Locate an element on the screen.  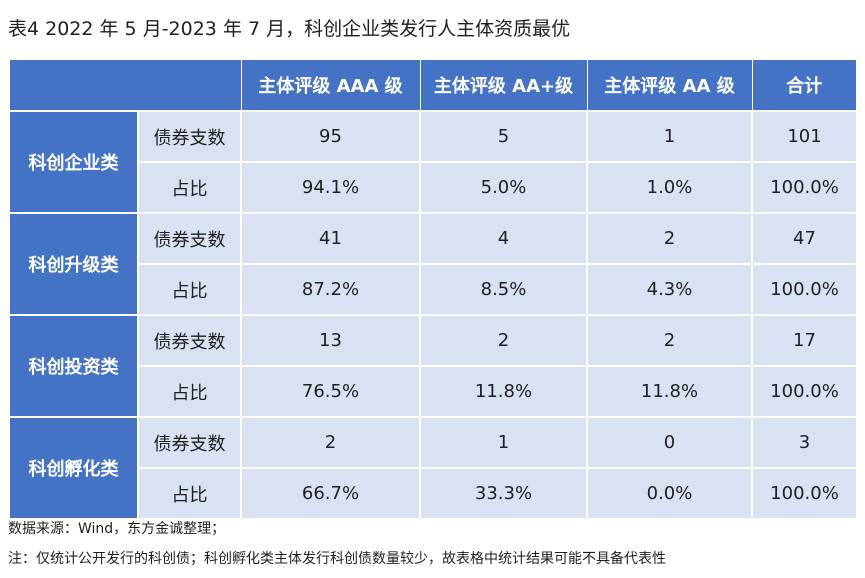
header-row: 主体评级 AAA 级 主体评级 AA+级 主体评级 AA 级 合计 is located at coordinates (433, 85).